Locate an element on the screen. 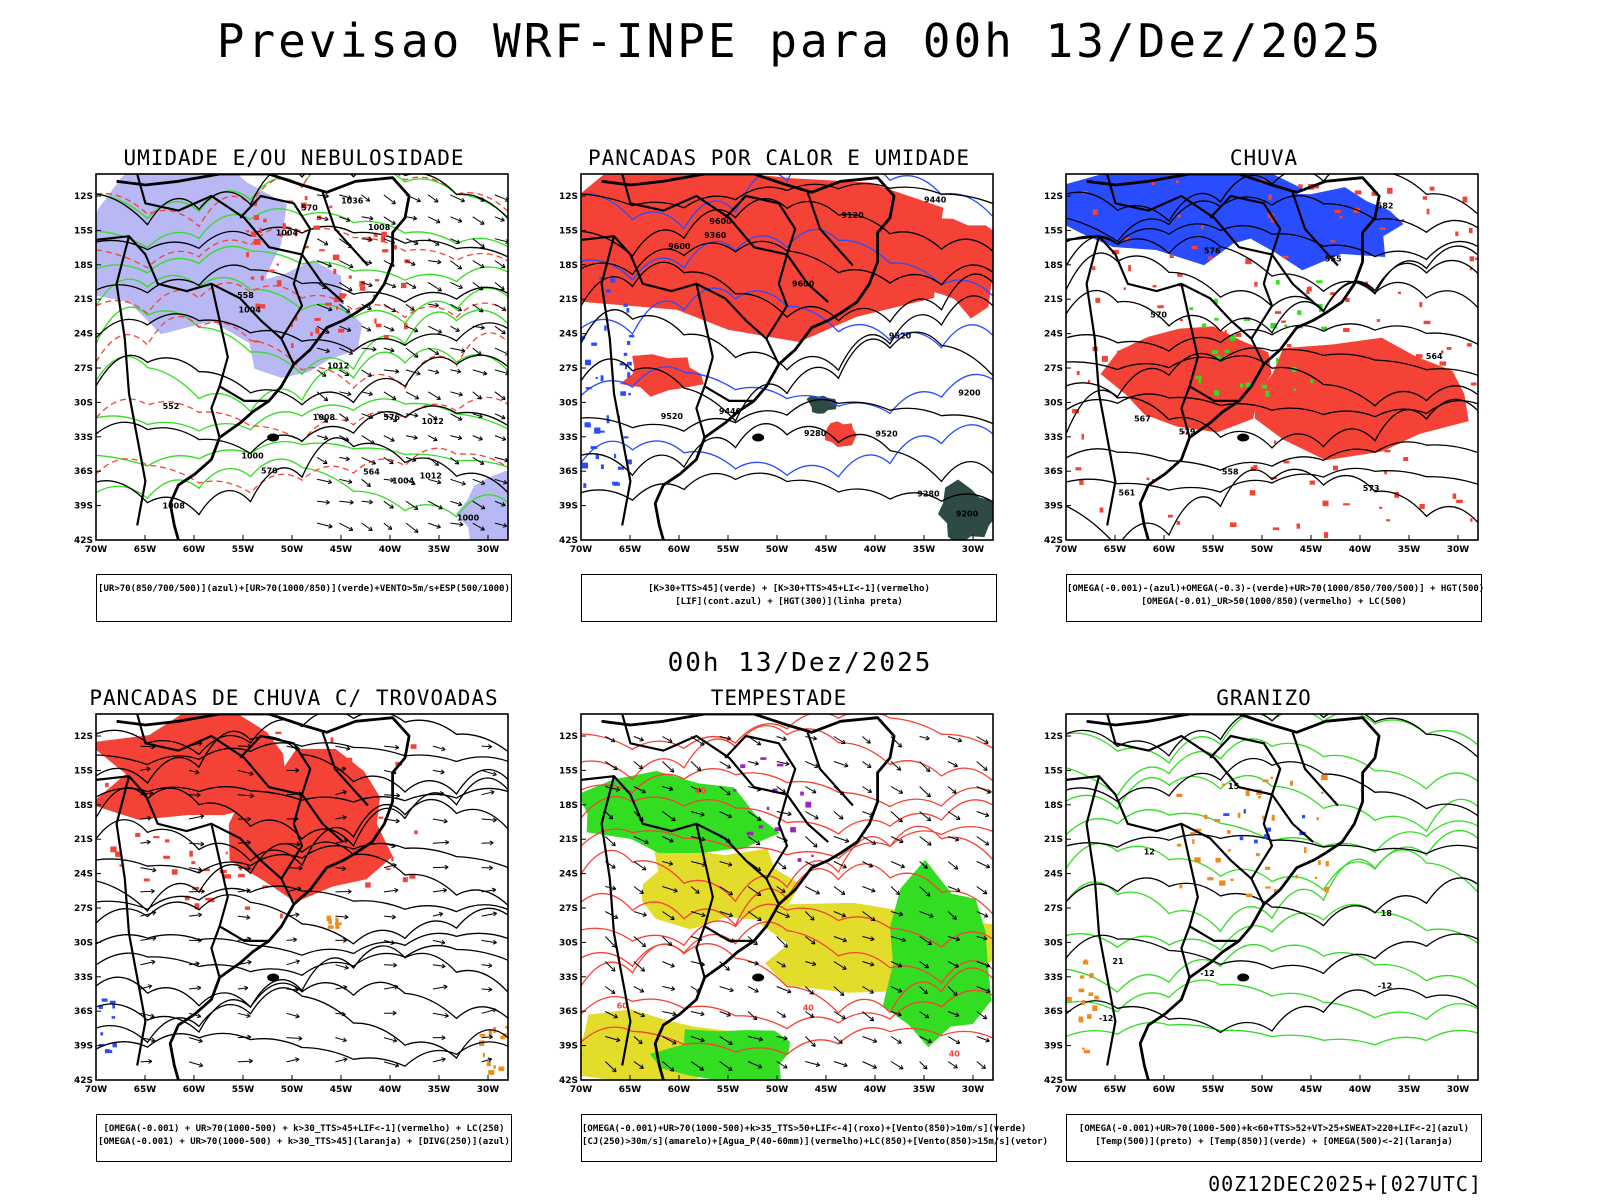  map-frame is located at coordinates (787, 897).